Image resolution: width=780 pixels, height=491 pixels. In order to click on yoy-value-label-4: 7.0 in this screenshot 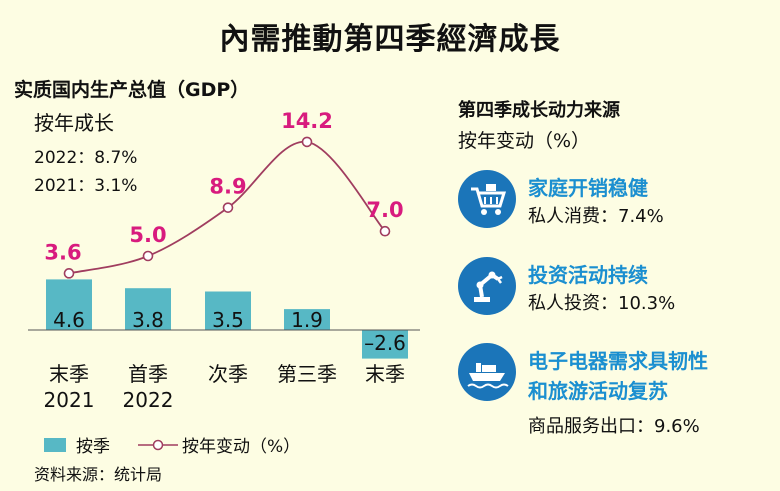, I will do `click(384, 210)`.